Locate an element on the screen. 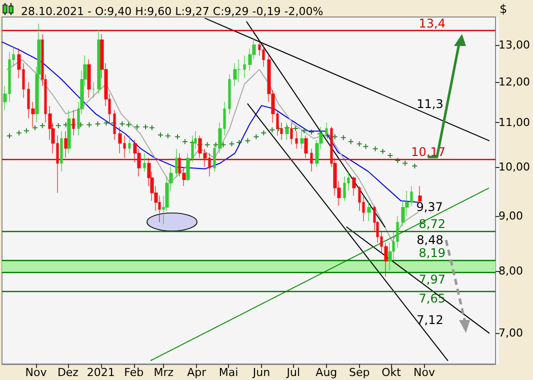 The height and width of the screenshot is (380, 533). annotation: 11,3 is located at coordinates (430, 104).